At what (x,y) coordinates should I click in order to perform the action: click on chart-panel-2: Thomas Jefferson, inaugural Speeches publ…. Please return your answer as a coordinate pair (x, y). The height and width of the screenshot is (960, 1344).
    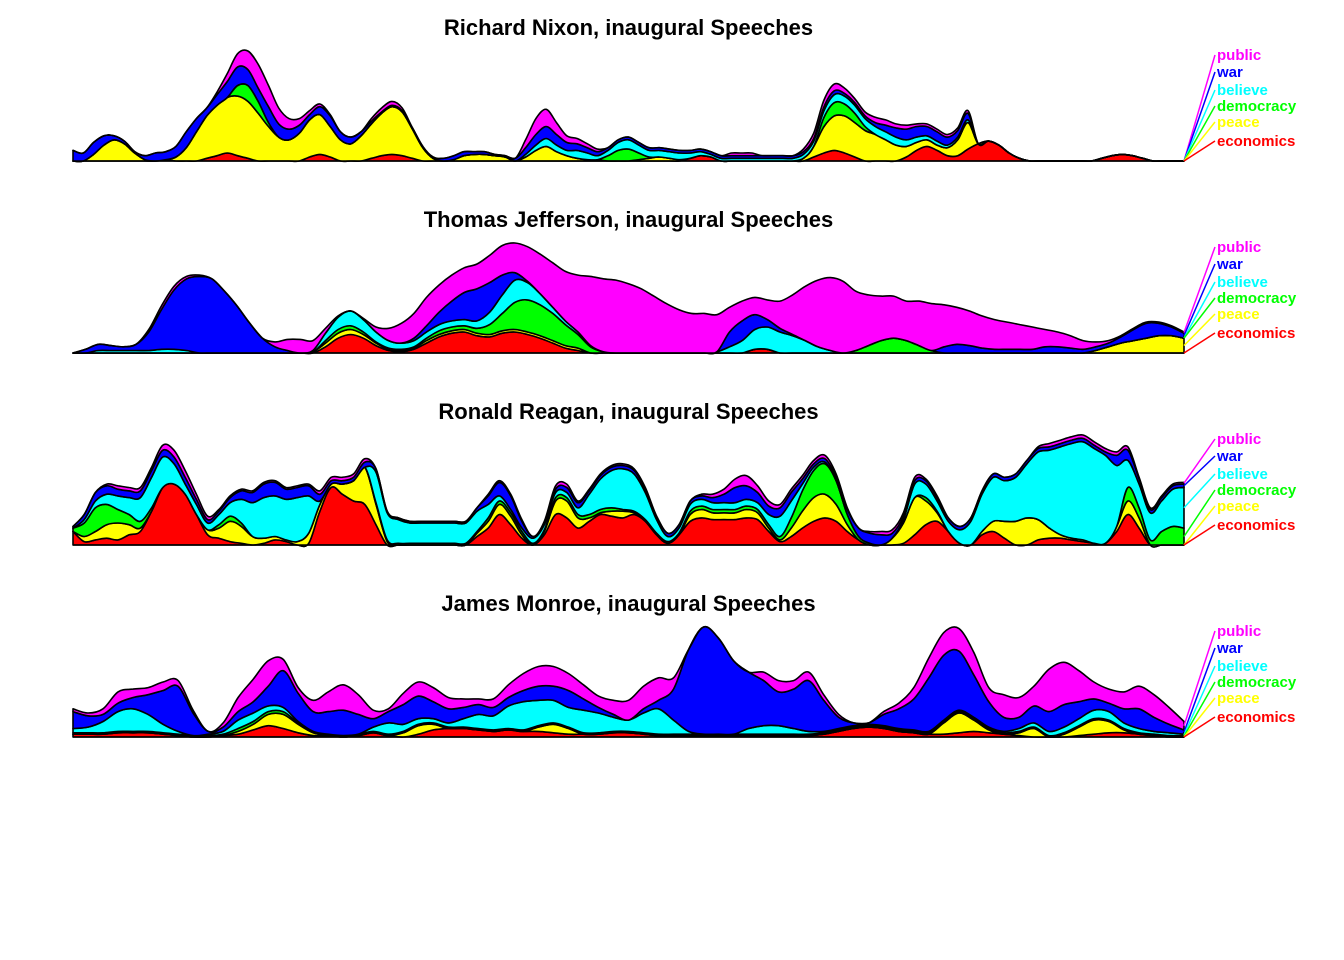
    Looking at the image, I should click on (684, 281).